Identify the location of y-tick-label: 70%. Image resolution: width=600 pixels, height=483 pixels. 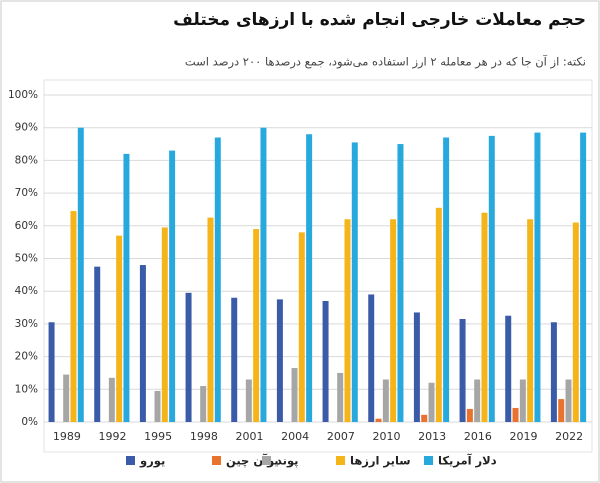
(26, 193).